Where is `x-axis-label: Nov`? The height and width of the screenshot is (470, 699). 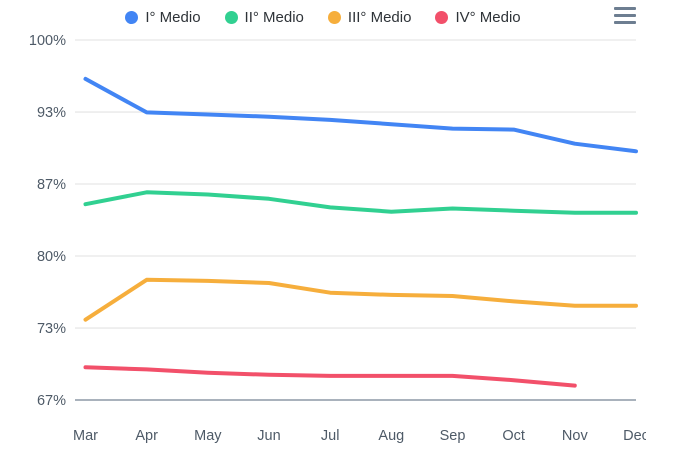
x-axis-label: Nov is located at coordinates (575, 436).